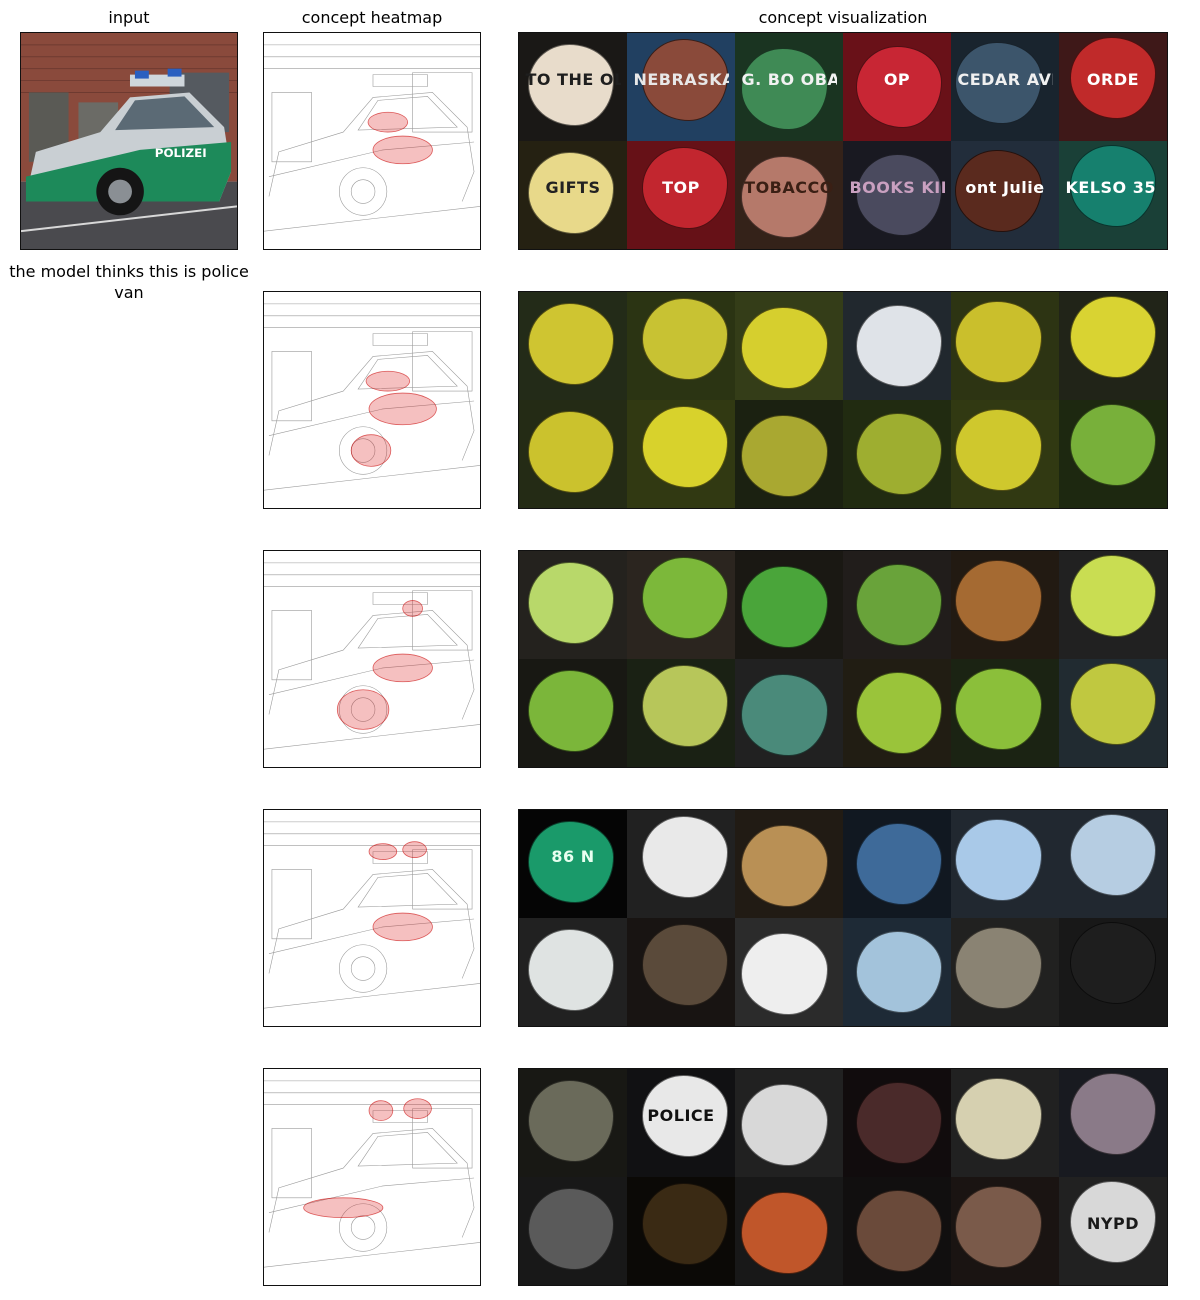 Image resolution: width=1200 pixels, height=1300 pixels. I want to click on tile-text: POLICE, so click(681, 1115).